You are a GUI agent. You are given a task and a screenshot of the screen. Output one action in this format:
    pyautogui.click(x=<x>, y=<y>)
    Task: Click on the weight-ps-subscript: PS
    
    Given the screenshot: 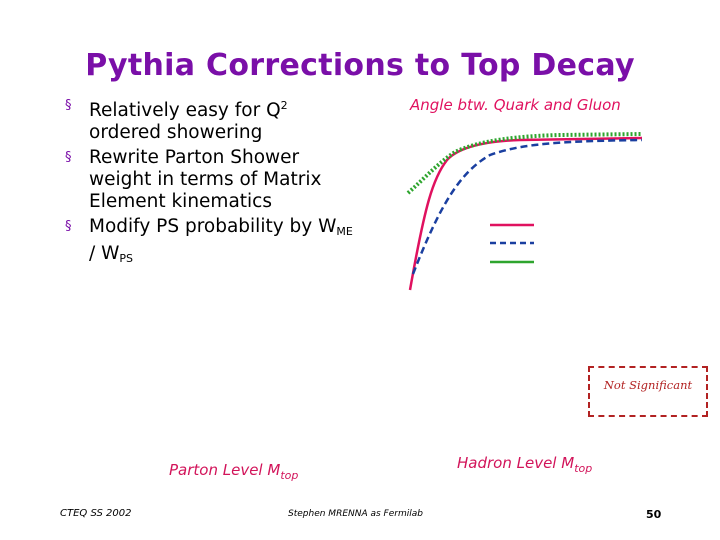 What is the action you would take?
    pyautogui.click(x=126, y=258)
    